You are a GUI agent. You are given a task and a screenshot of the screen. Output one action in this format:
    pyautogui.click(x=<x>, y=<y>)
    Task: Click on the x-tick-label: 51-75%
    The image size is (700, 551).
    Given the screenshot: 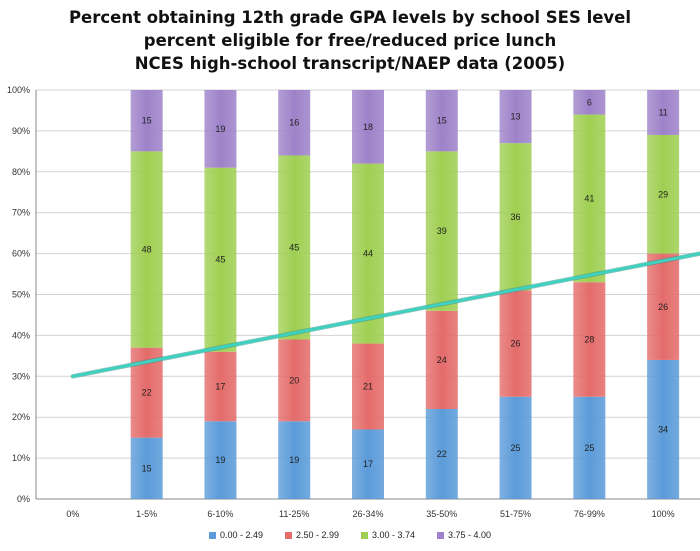 What is the action you would take?
    pyautogui.click(x=515, y=514)
    